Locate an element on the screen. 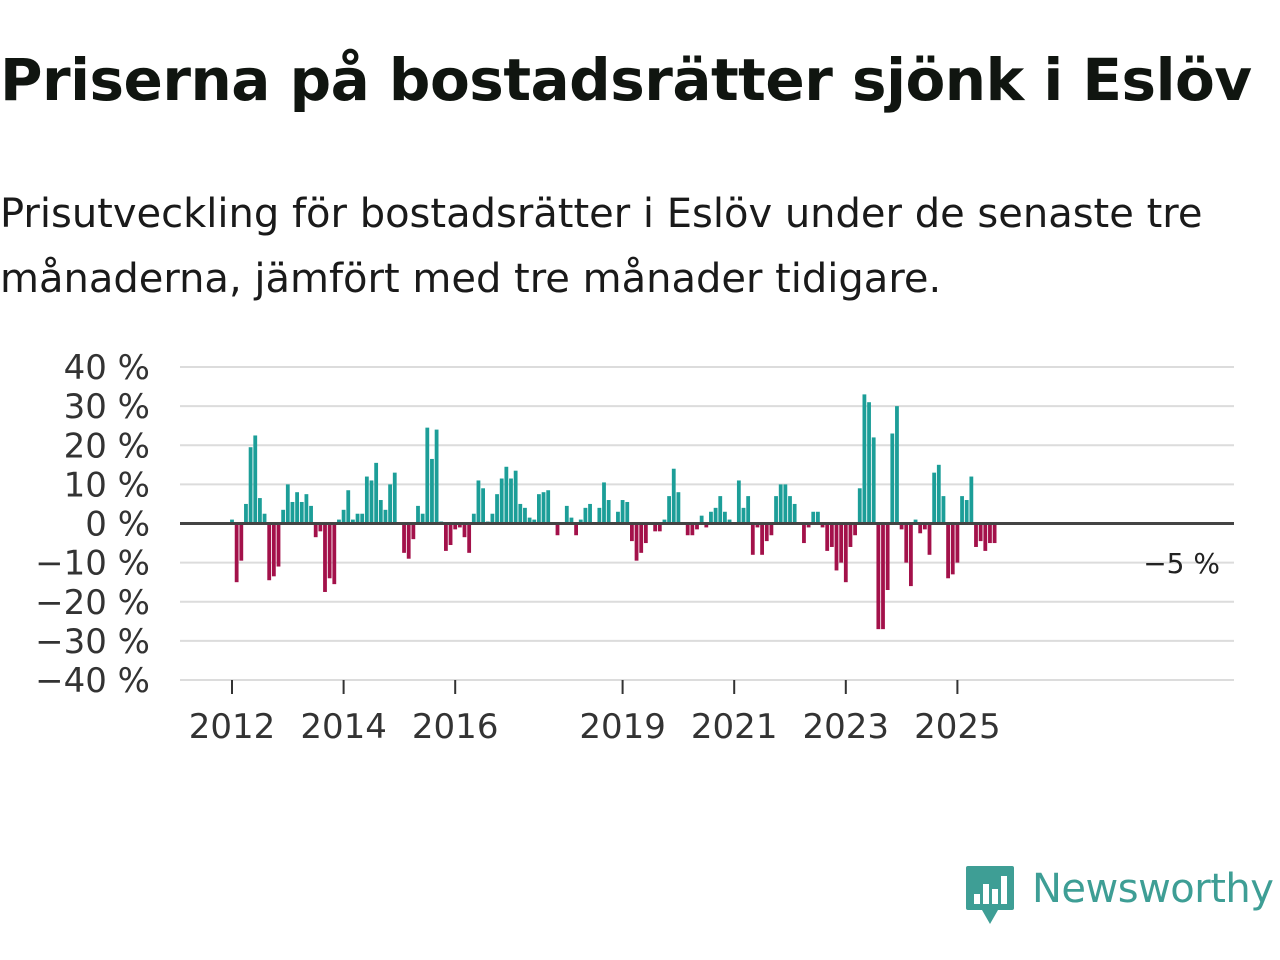 This screenshot has width=1280, height=960. brand-name: Newsworthy is located at coordinates (1153, 889).